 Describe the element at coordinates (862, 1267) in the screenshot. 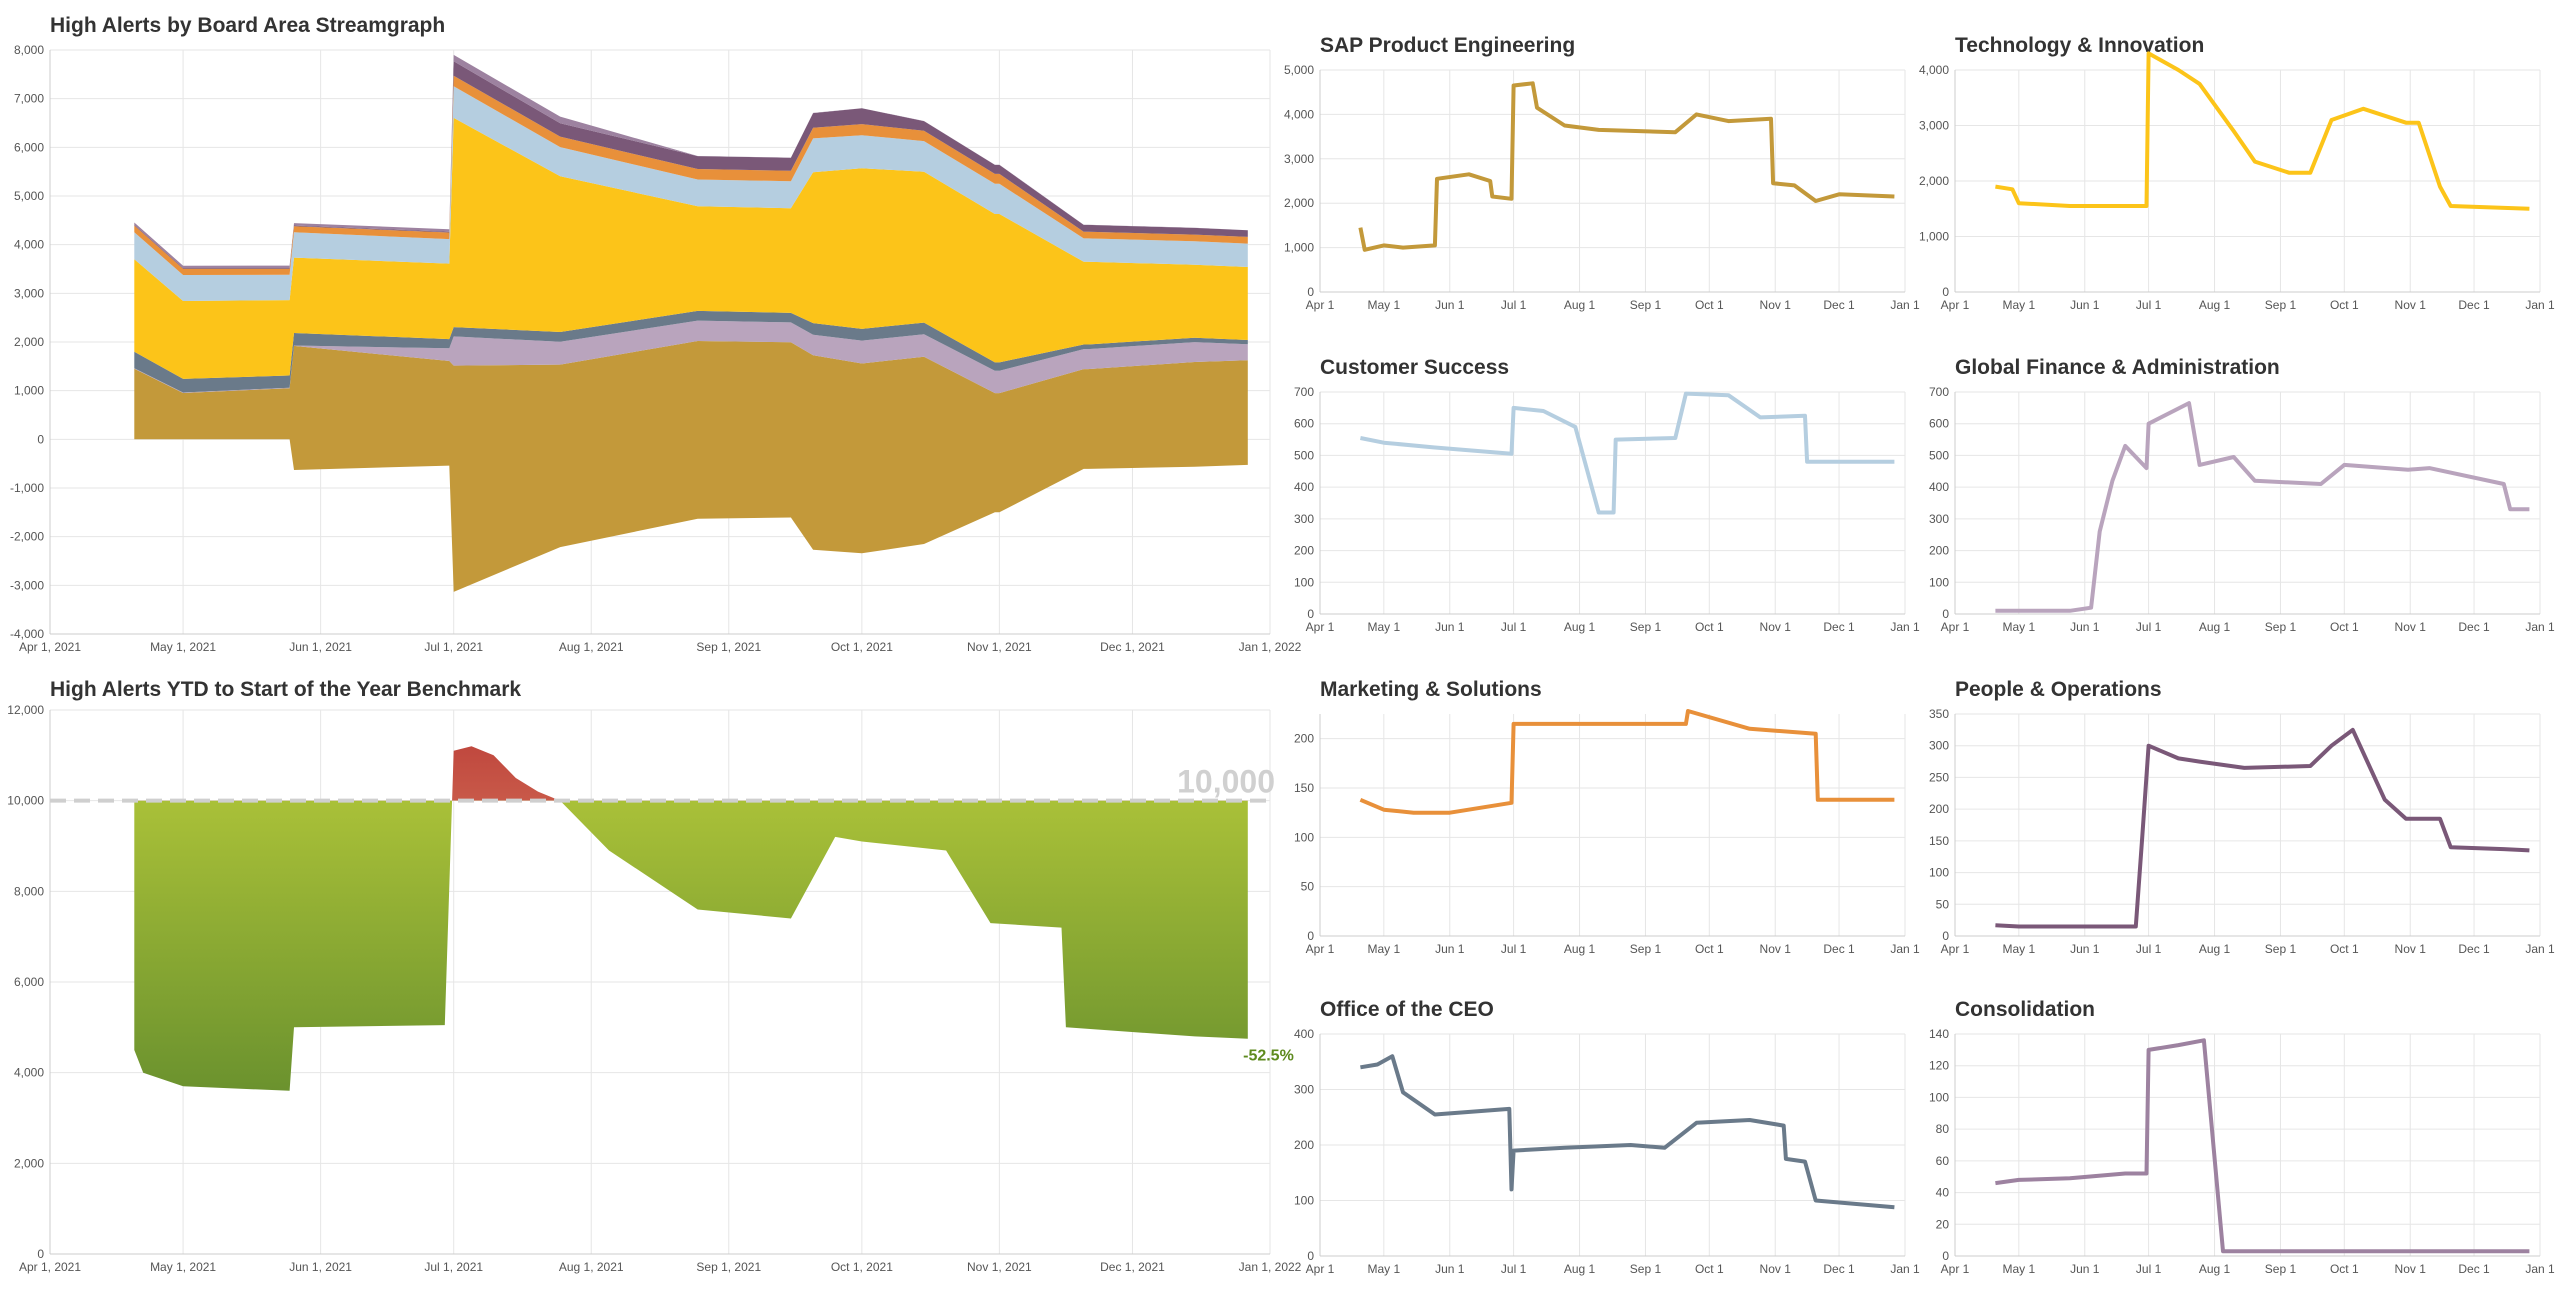

I see `x-tick-label: Oct 1, 2021` at that location.